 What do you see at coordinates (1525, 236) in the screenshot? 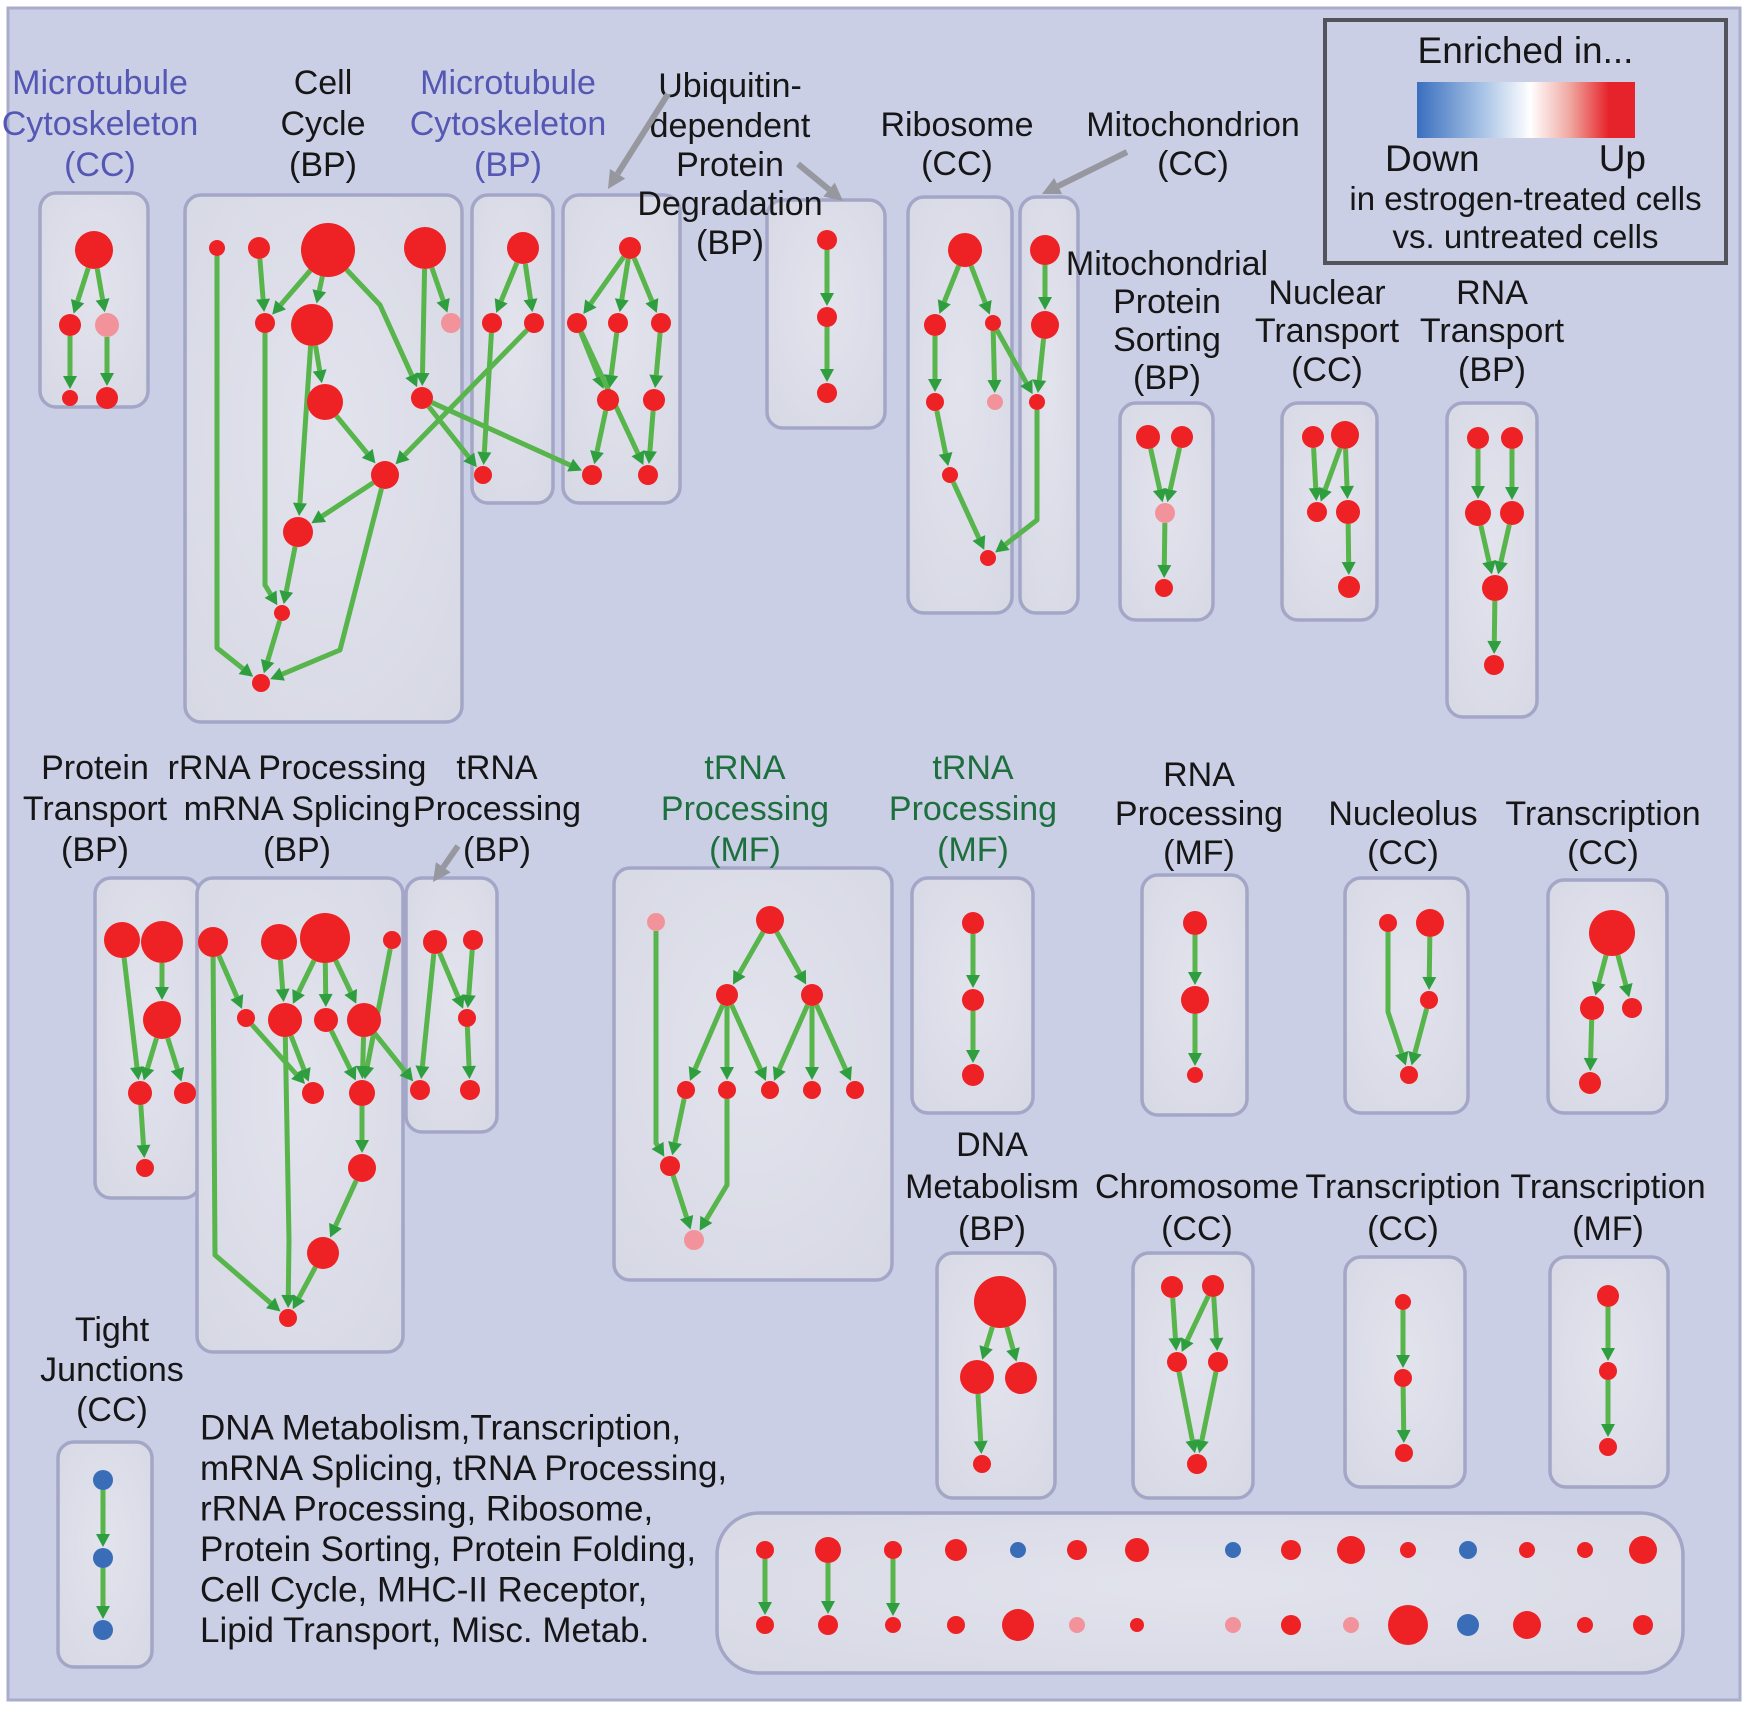
I see `legend-subtitle-2: vs. untreated cells` at bounding box center [1525, 236].